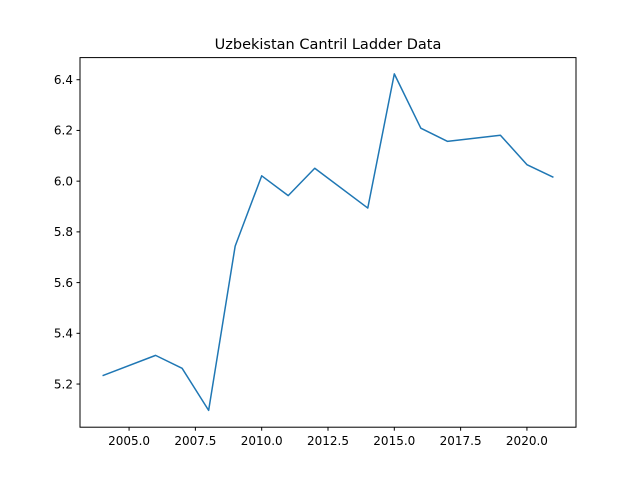  Describe the element at coordinates (63, 181) in the screenshot. I see `y-tick-label: 6.0` at that location.